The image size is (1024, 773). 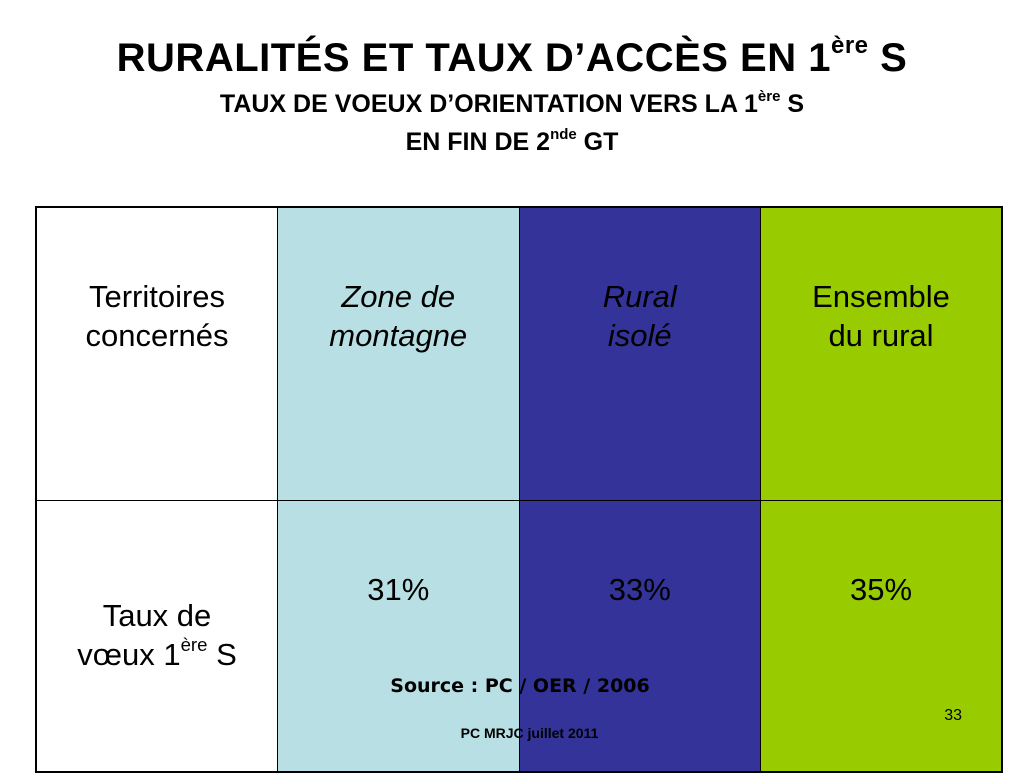 I want to click on slide-title: RURALITÉS ET TAUX D’ACCÈS EN 1ère S, so click(x=512, y=56).